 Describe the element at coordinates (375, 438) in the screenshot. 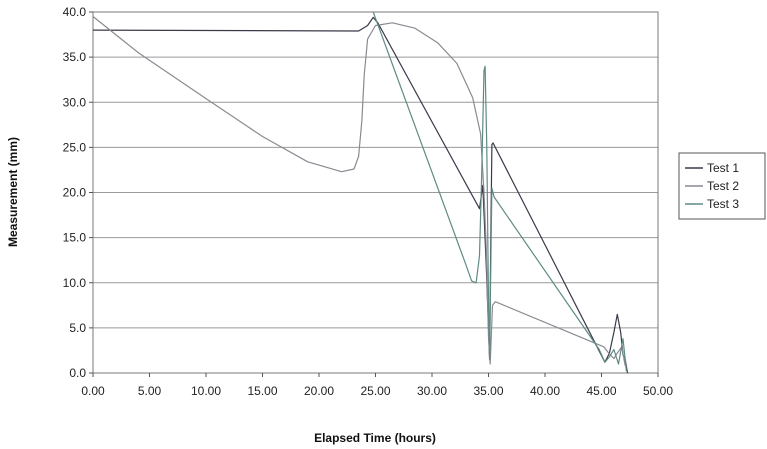

I see `x-axis-title: Elapsed Time (hours)` at that location.